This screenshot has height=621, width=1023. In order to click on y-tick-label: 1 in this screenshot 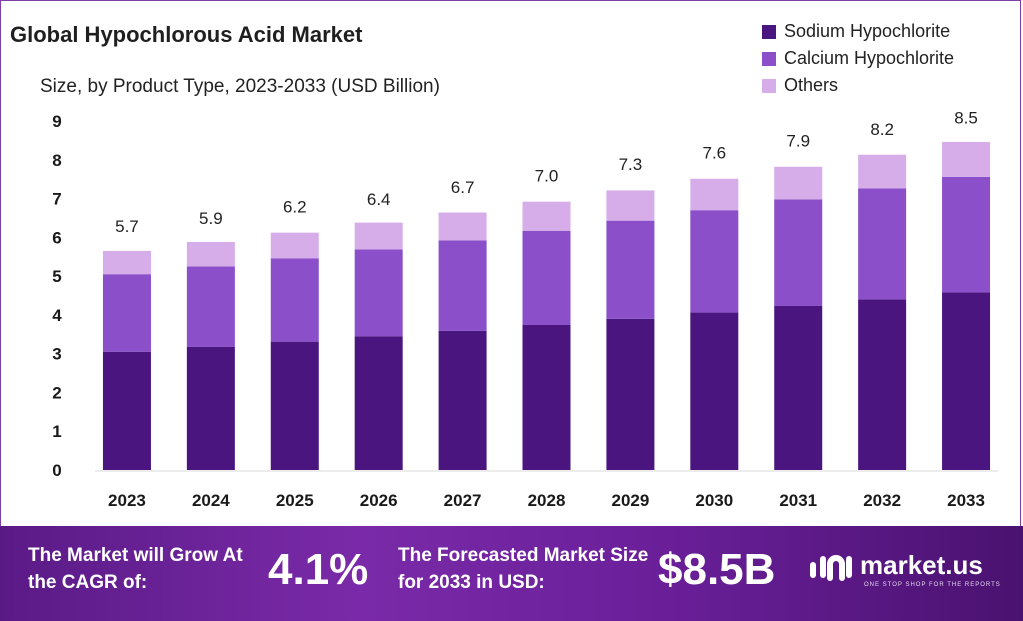, I will do `click(56, 431)`.